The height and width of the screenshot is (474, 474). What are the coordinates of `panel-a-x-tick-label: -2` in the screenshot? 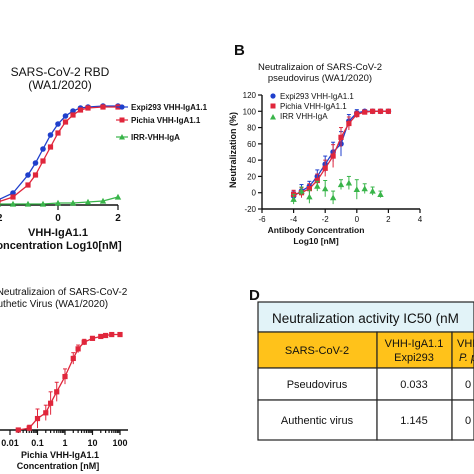 It's located at (1, 218).